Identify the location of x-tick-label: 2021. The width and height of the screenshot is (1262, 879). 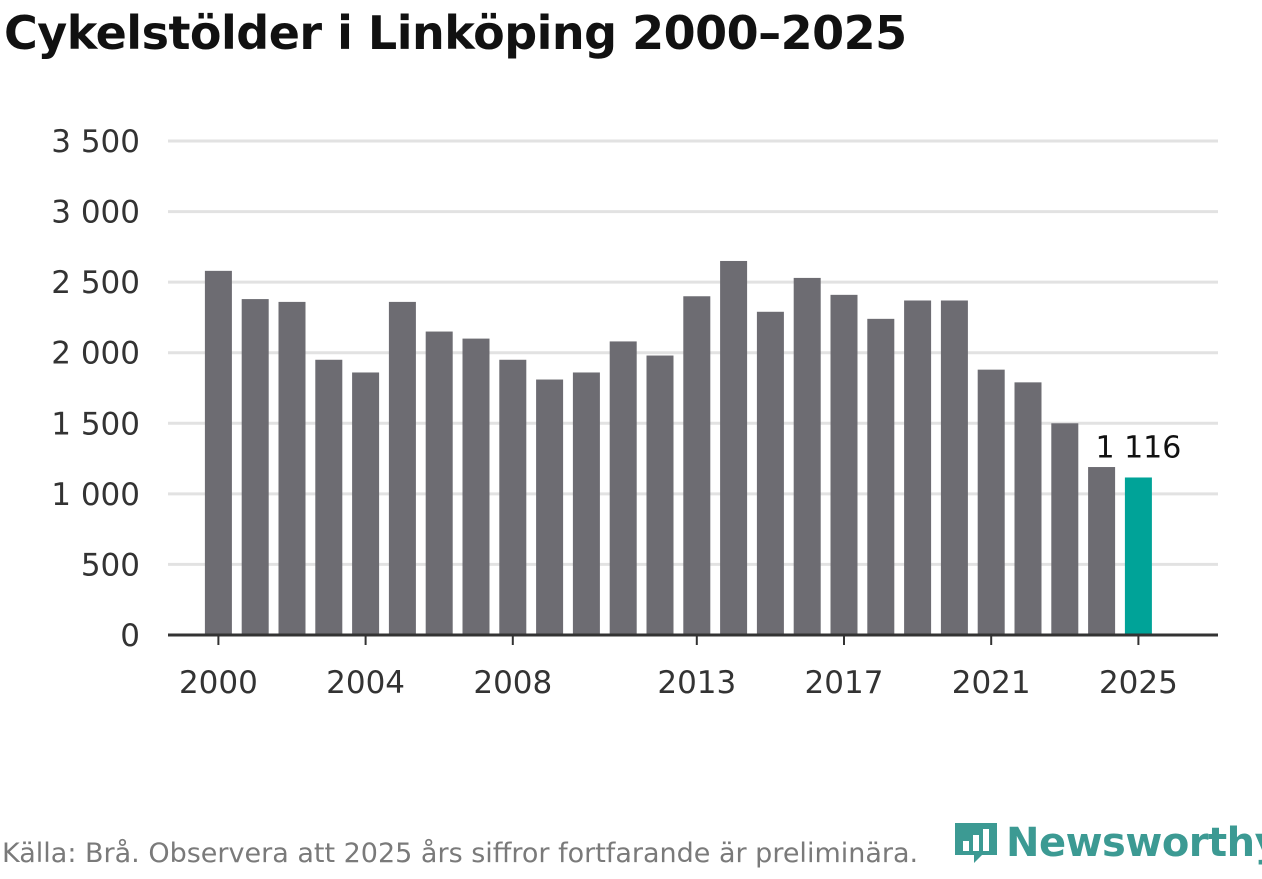
(991, 683).